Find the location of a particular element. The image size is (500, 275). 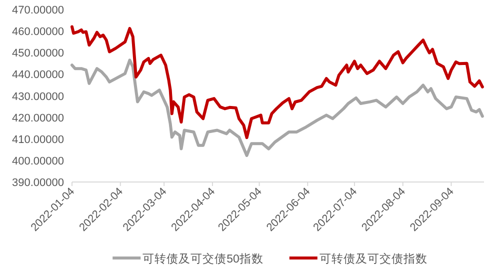

y-tick-label: 450.00000 is located at coordinates (38, 54).